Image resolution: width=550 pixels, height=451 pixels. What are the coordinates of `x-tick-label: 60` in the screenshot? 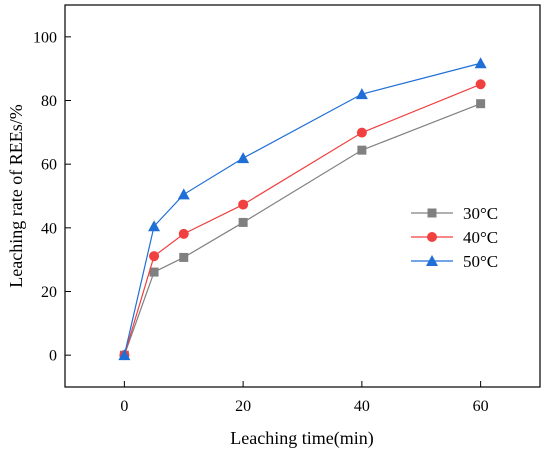 It's located at (481, 406).